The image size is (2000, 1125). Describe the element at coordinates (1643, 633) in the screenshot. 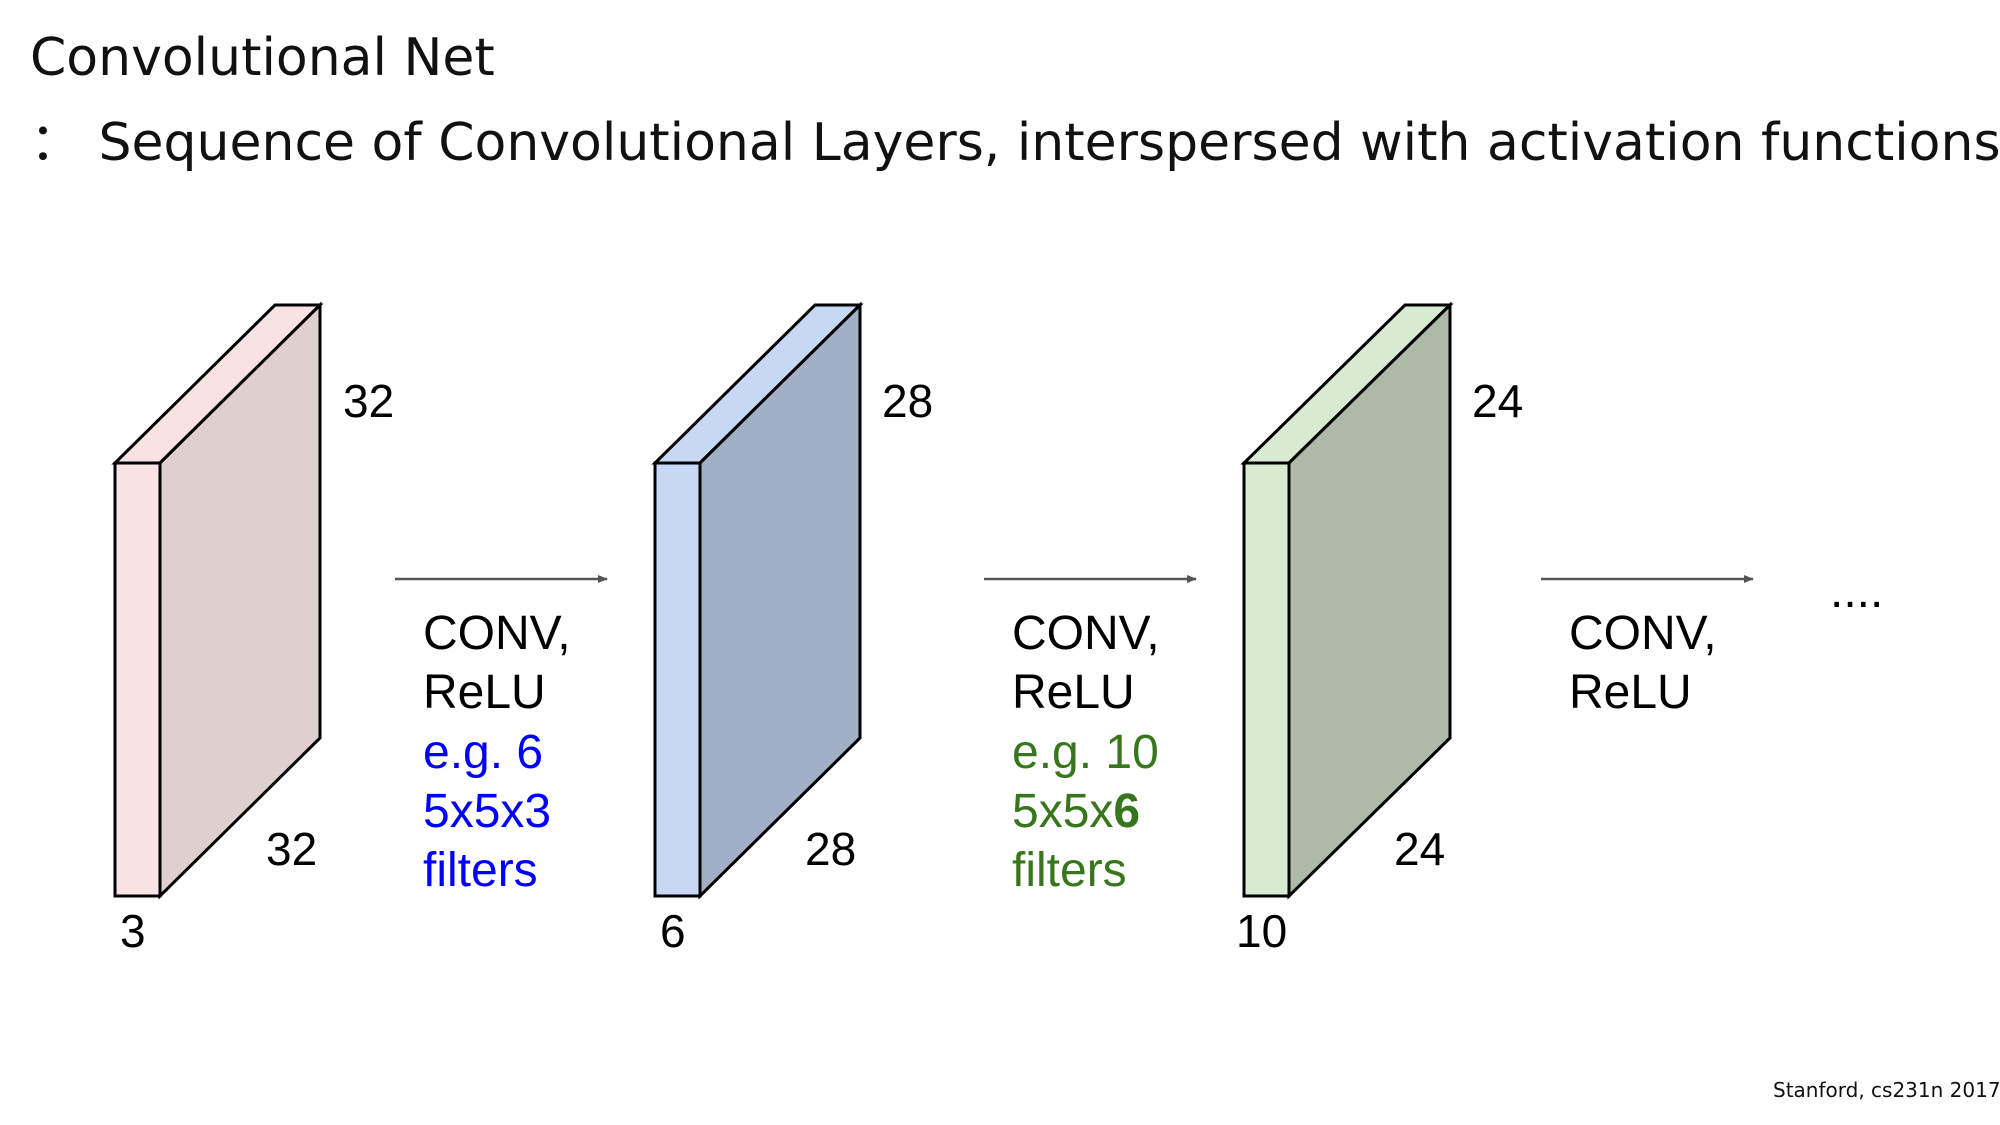

I see `operation-3-line1: CONV,` at that location.